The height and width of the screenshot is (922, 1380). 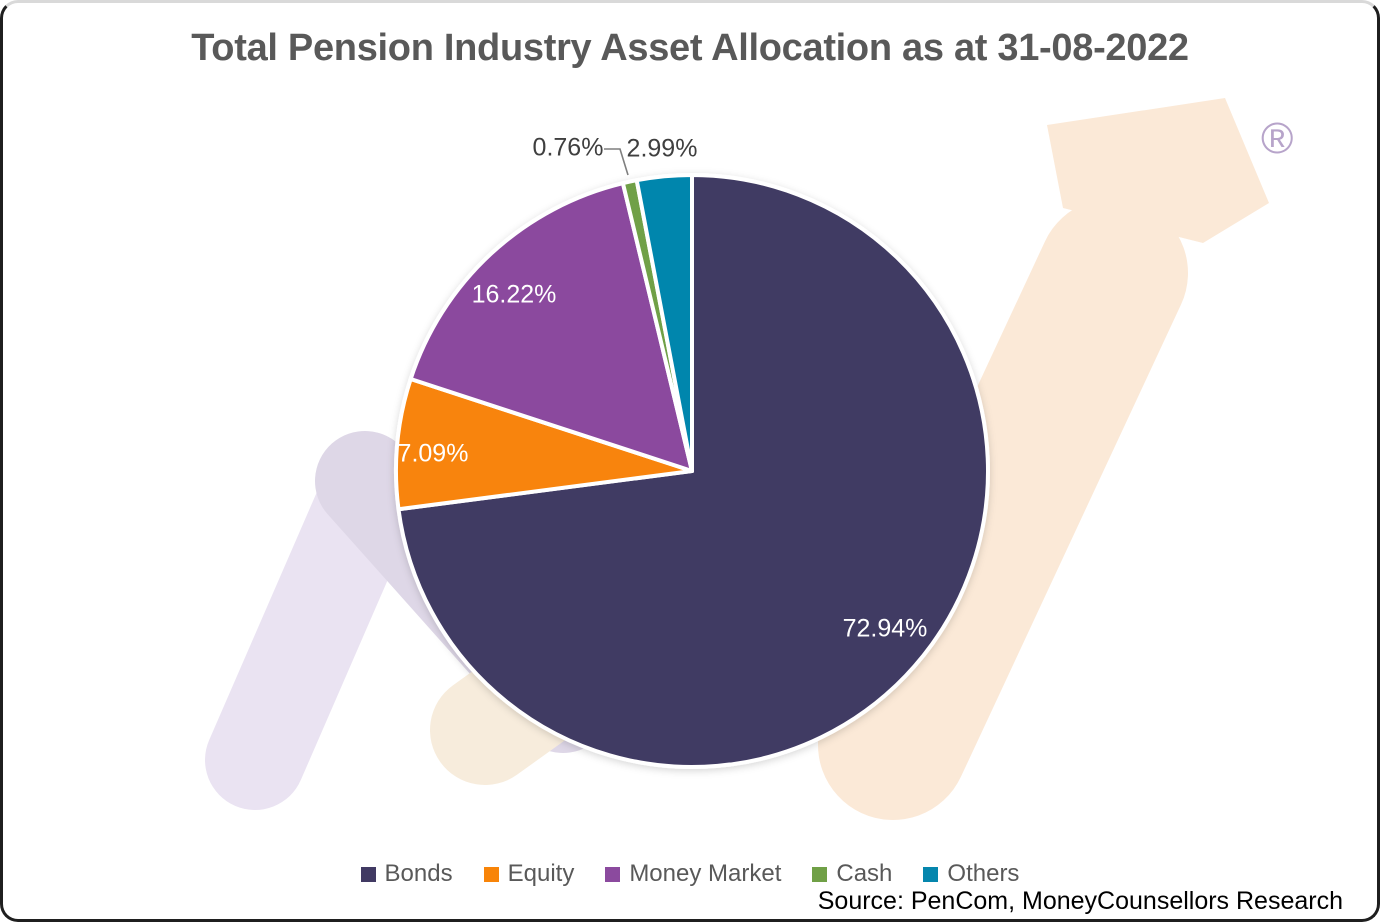 I want to click on data-label-bonds: 72.94%, so click(x=885, y=628).